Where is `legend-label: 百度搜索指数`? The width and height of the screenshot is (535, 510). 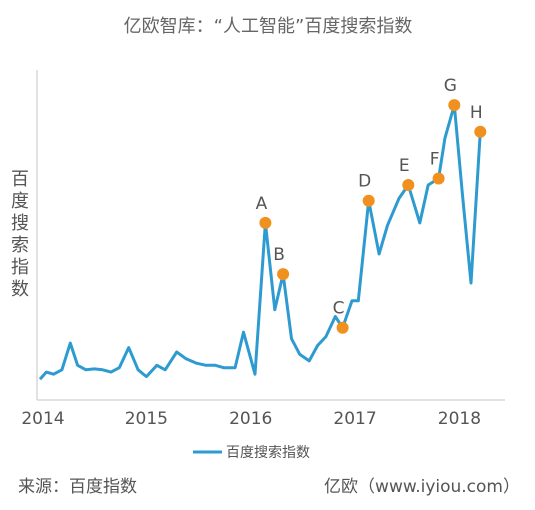 legend-label: 百度搜索指数 is located at coordinates (268, 452).